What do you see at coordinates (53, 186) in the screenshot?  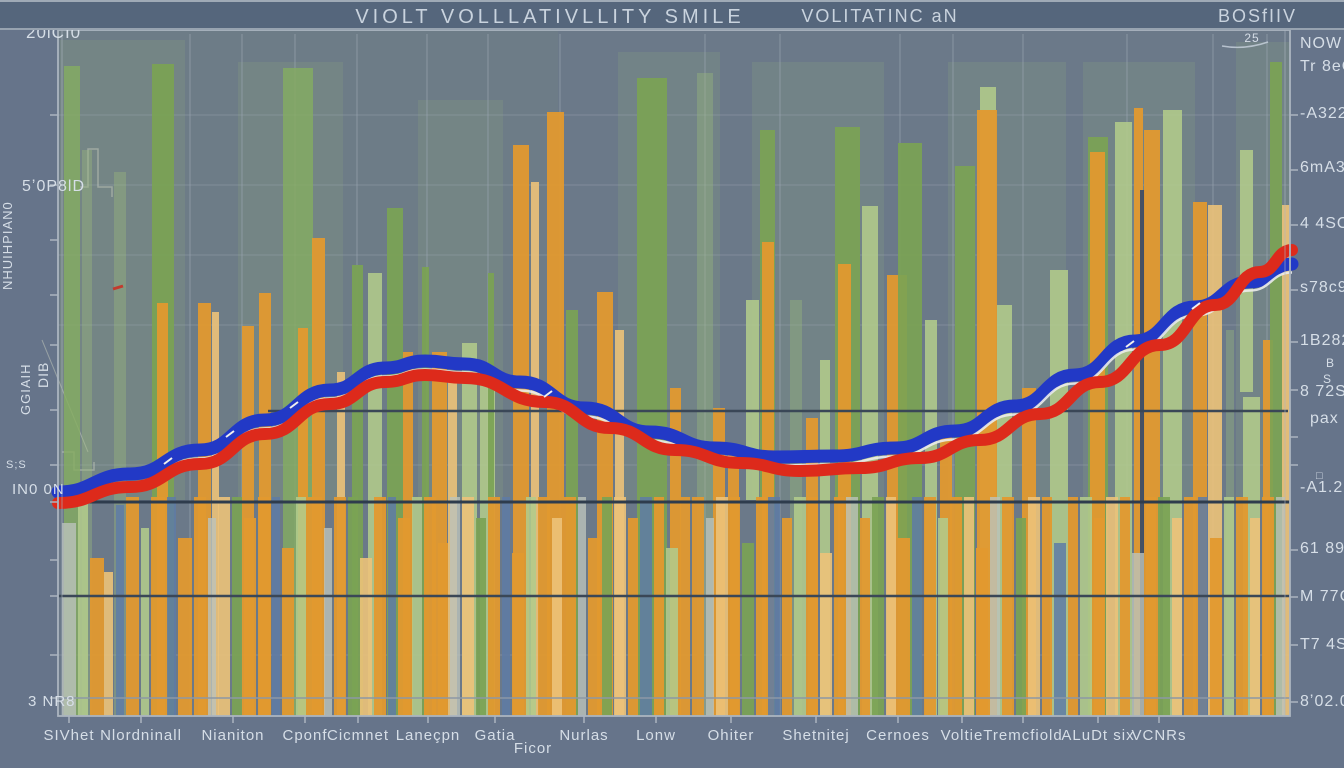 I see `y-axis-label-left: 5ʼ0P8lD` at bounding box center [53, 186].